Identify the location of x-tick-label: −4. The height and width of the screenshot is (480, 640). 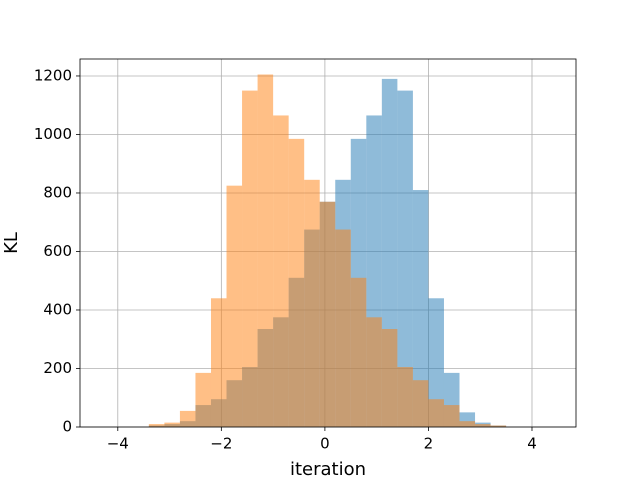
(118, 444).